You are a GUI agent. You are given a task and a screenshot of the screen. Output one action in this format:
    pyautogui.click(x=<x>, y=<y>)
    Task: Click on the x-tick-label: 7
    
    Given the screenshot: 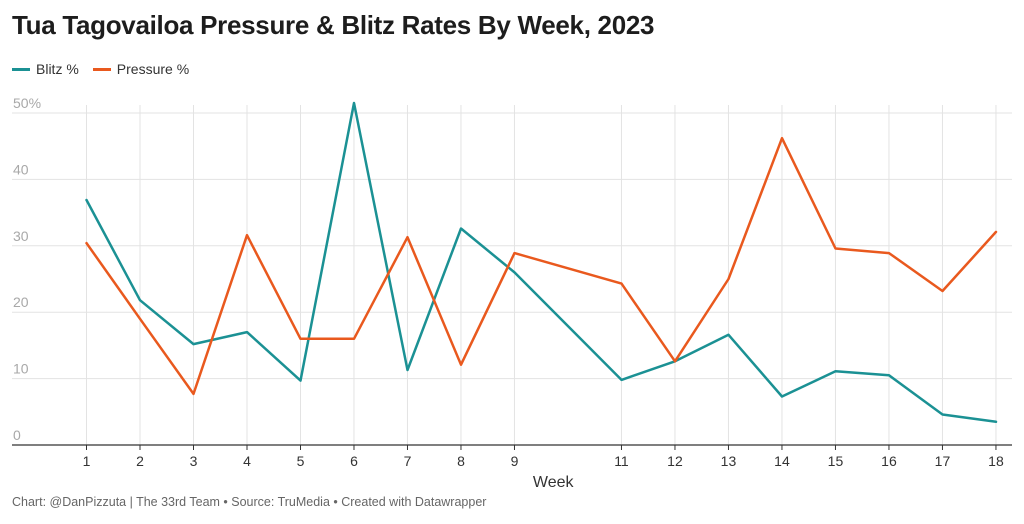 What is the action you would take?
    pyautogui.click(x=408, y=461)
    